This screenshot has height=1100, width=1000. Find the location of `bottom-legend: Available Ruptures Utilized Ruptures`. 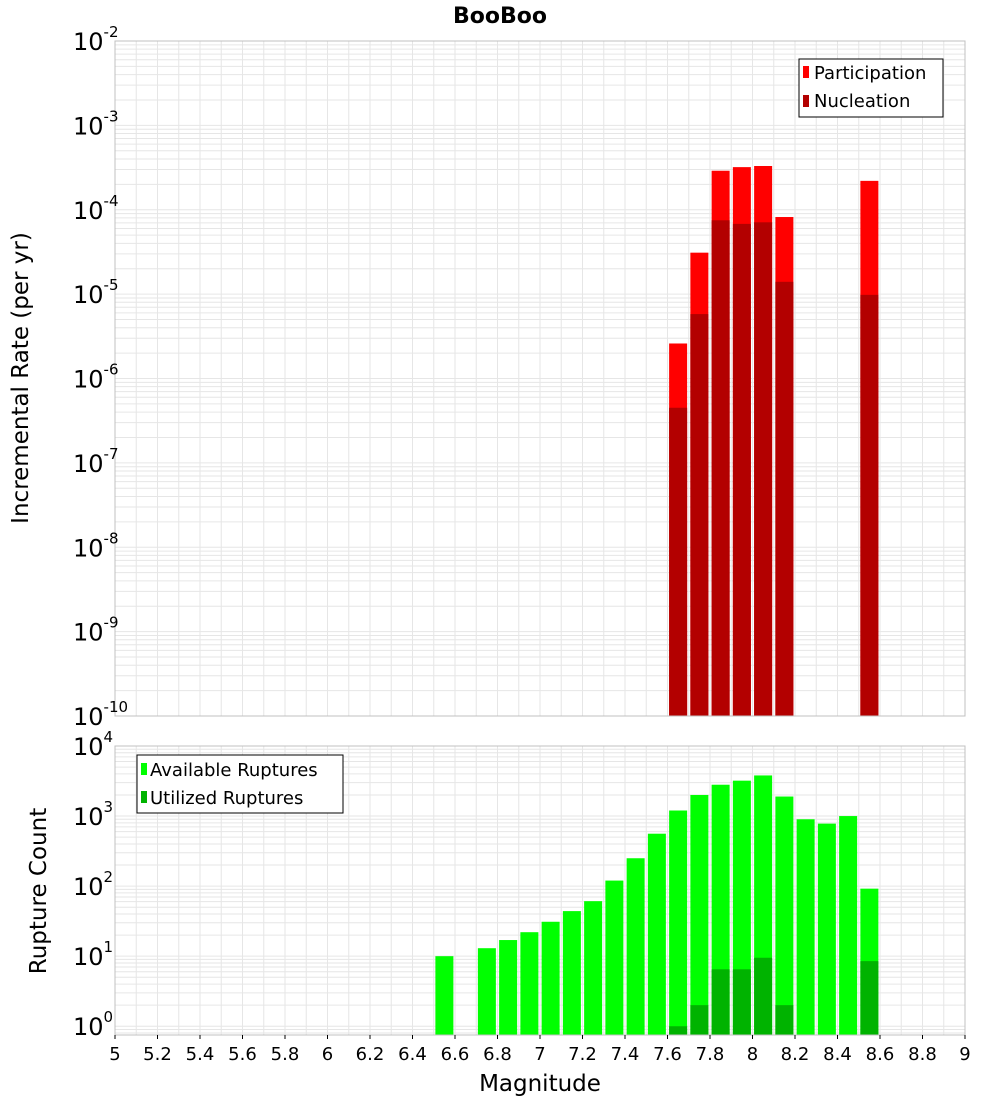

bottom-legend: Available Ruptures Utilized Ruptures is located at coordinates (240, 784).